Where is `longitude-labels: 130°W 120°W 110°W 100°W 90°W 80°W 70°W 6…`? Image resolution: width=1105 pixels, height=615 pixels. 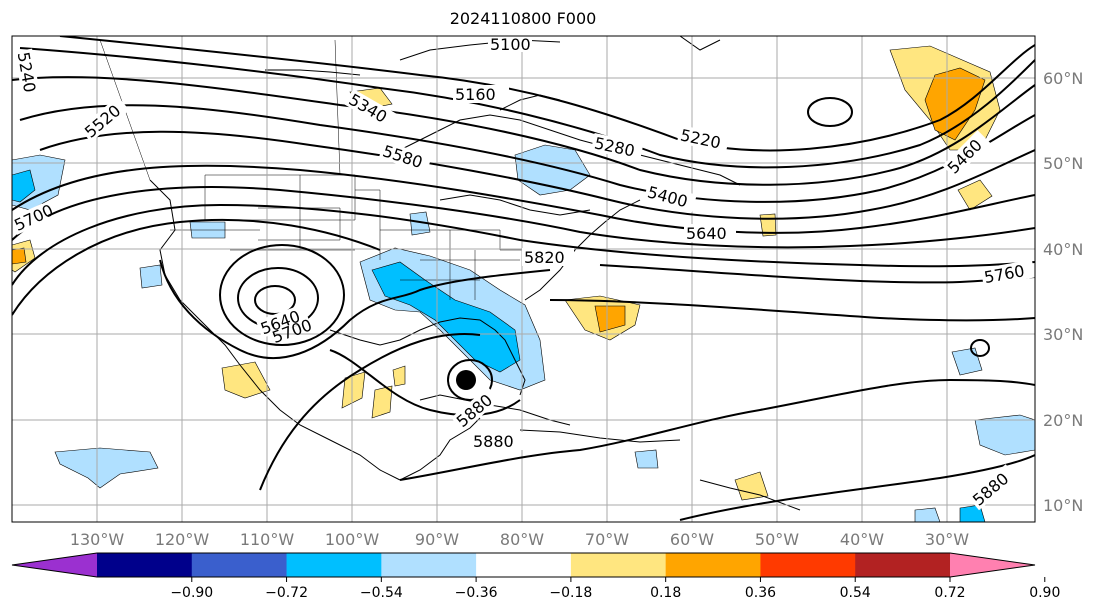 longitude-labels: 130°W 120°W 110°W 100°W 90°W 80°W 70°W 6… is located at coordinates (519, 539).